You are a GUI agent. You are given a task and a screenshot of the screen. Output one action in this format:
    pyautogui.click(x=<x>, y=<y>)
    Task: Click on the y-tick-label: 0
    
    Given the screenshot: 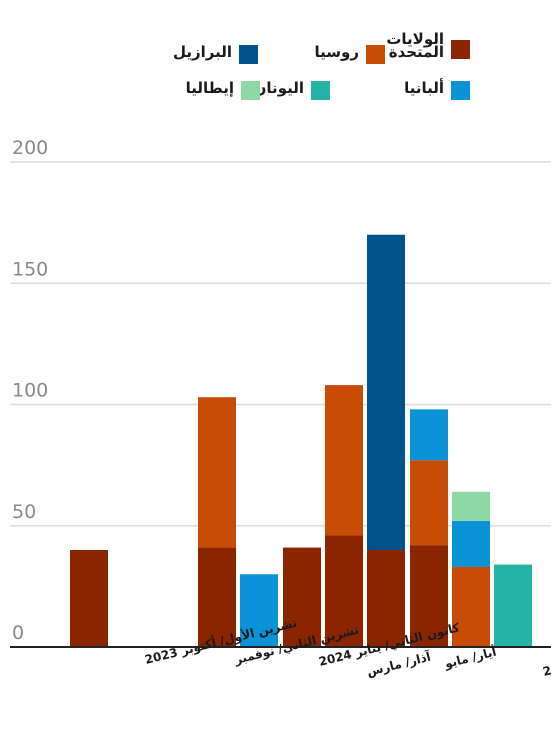 What is the action you would take?
    pyautogui.click(x=18, y=633)
    